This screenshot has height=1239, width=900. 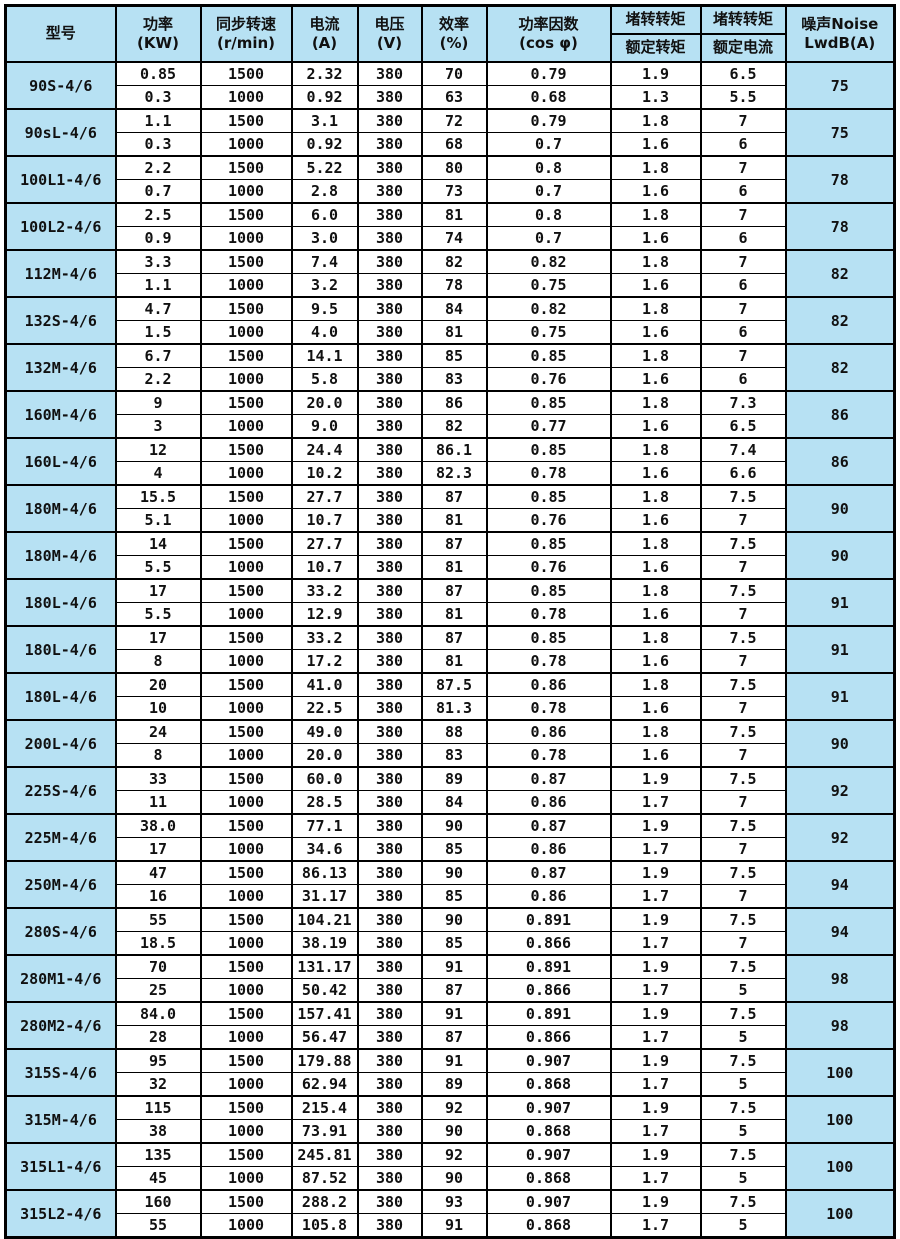 What do you see at coordinates (548, 825) in the screenshot?
I see `power-factor-cell: 0.87` at bounding box center [548, 825].